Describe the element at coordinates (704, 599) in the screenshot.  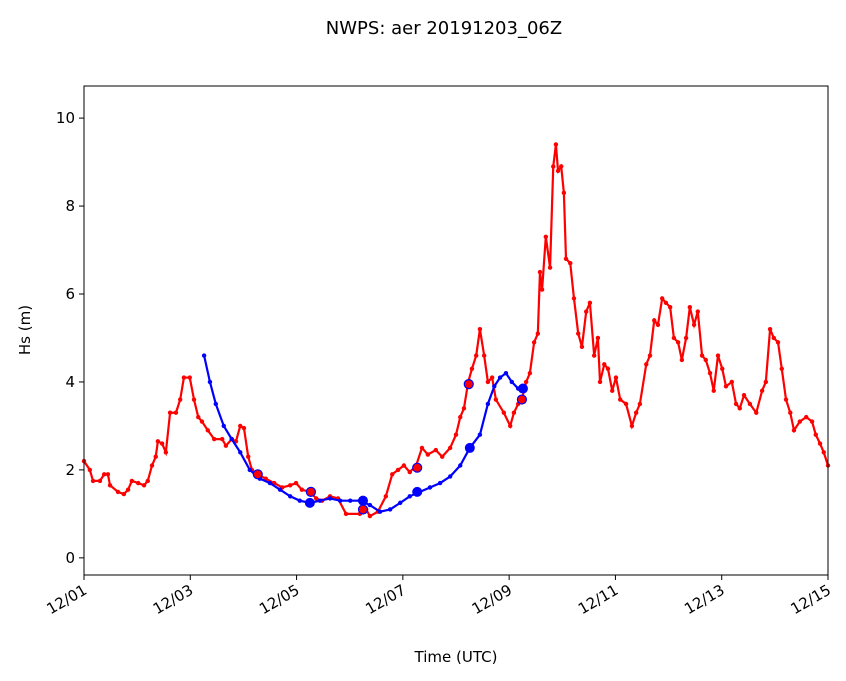
I see `x-tick-label: 12/13` at that location.